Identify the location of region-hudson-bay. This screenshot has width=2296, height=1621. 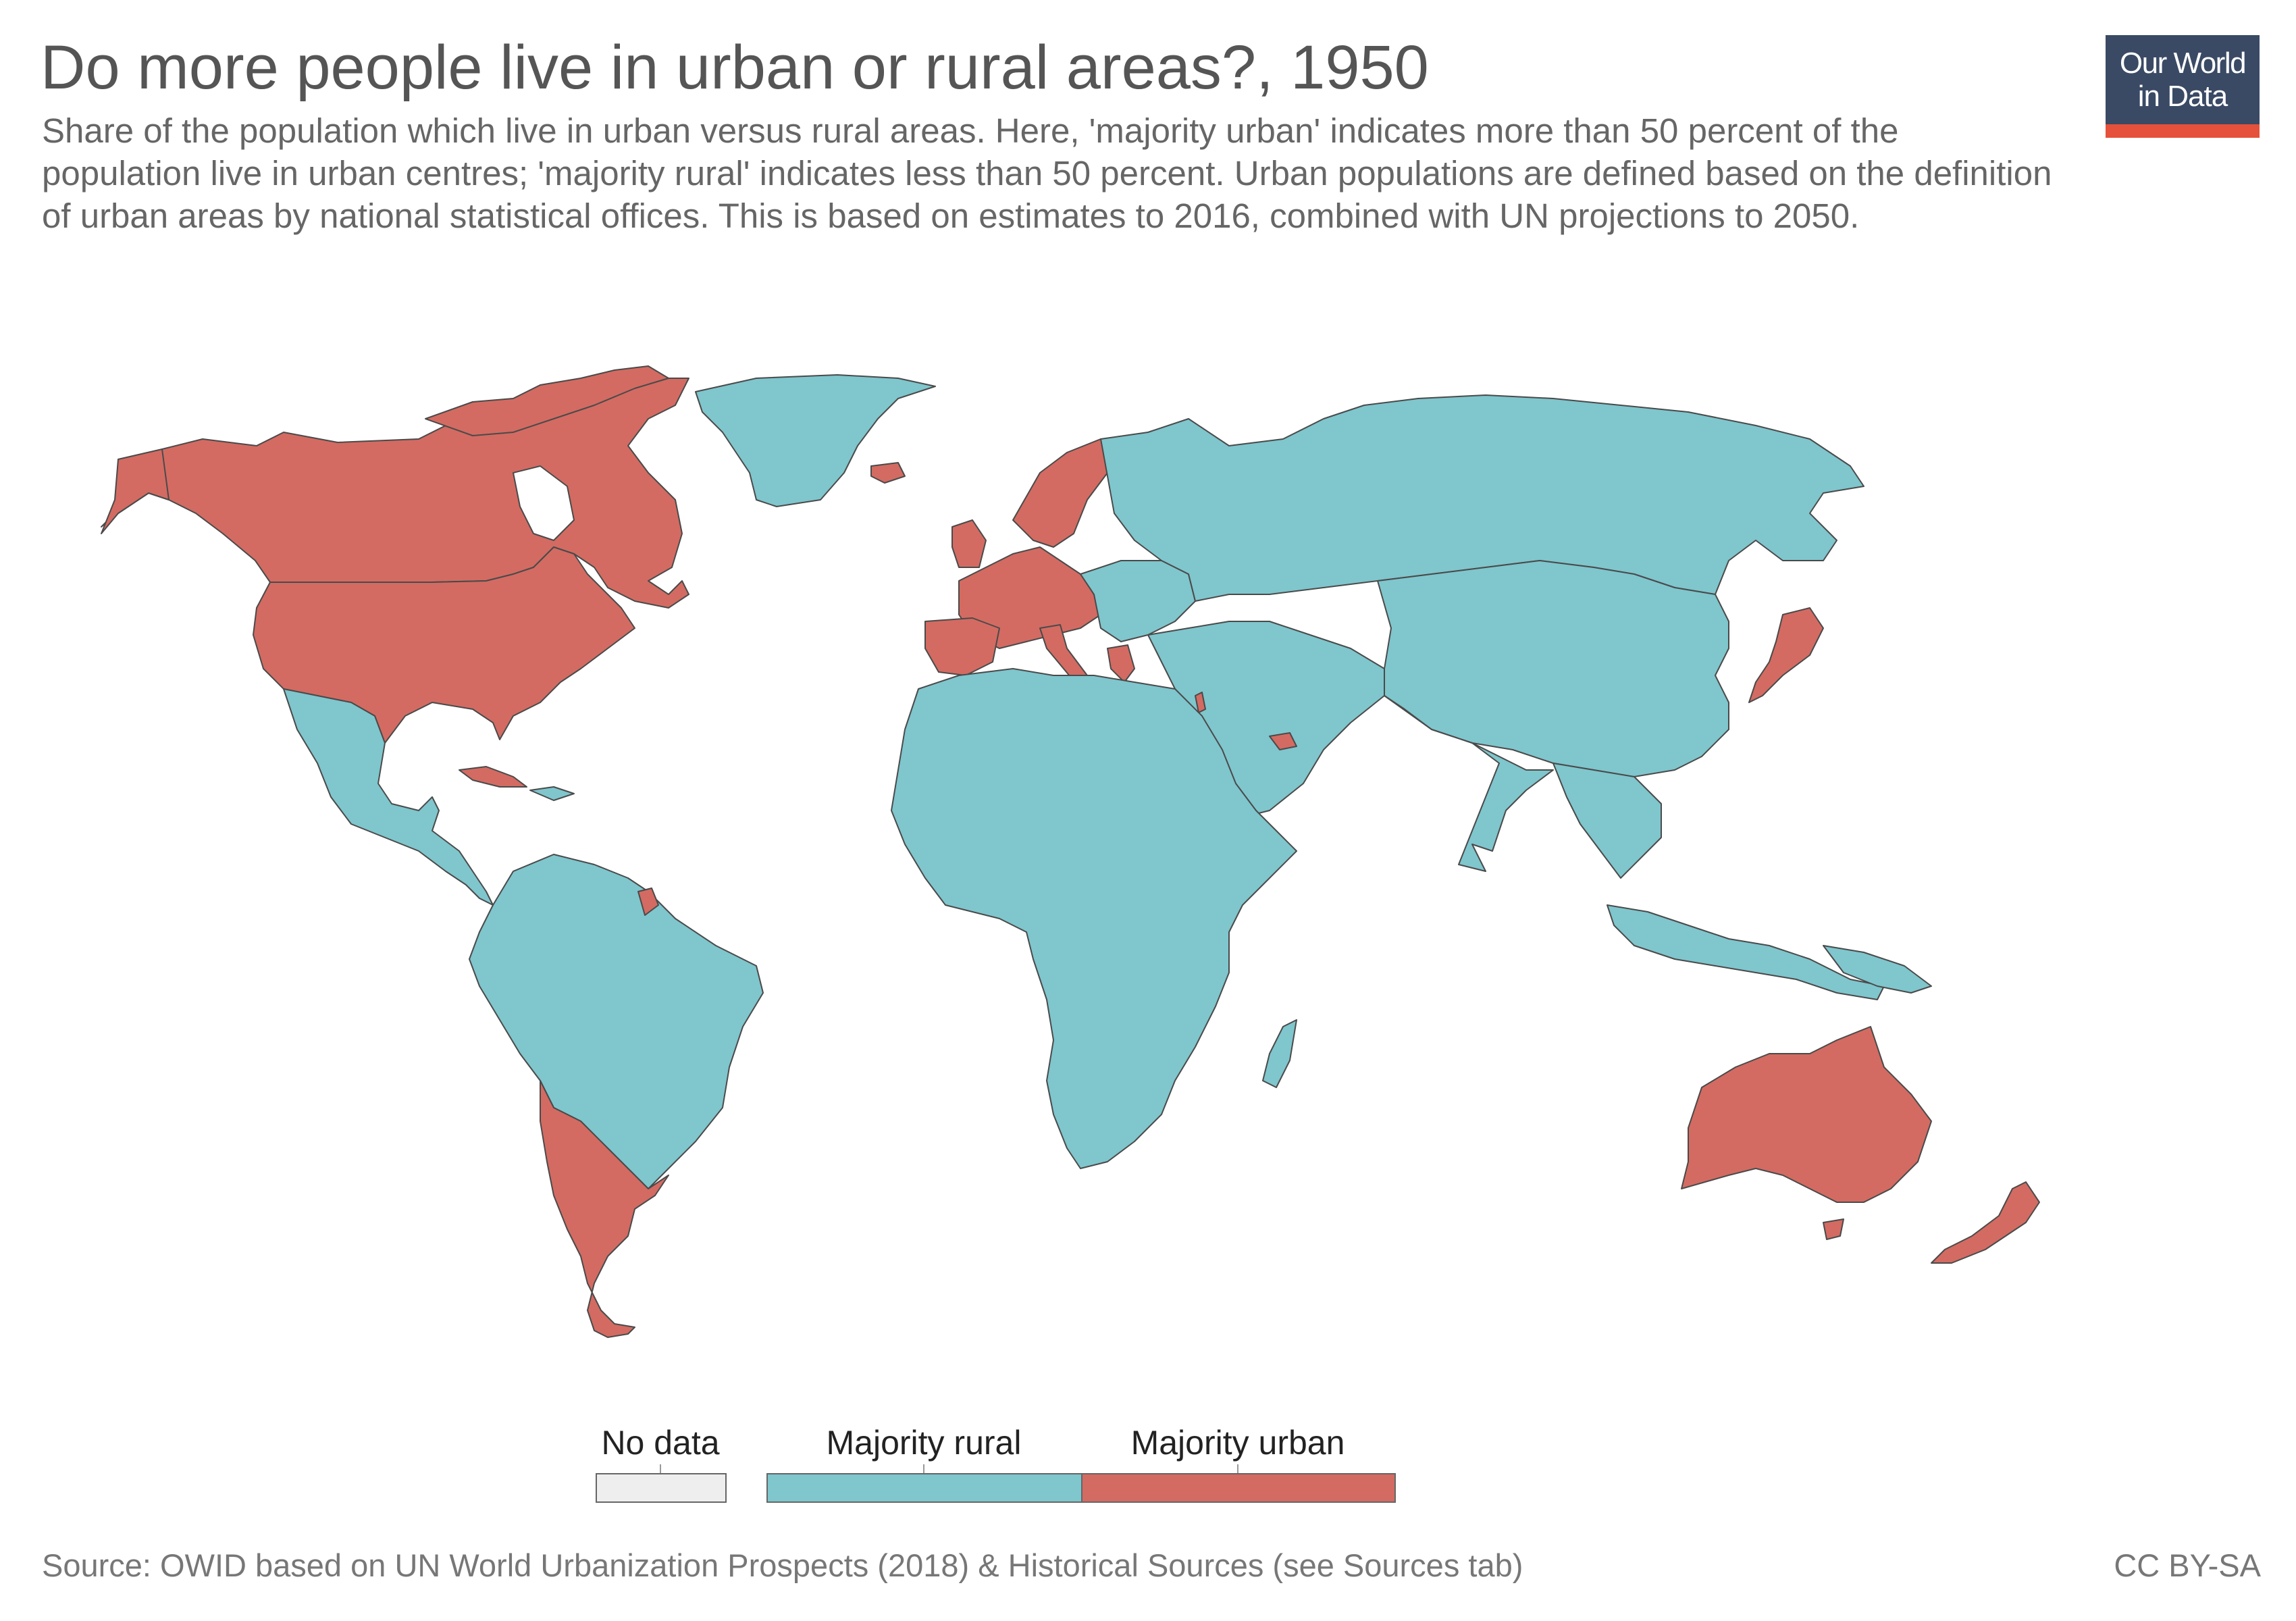
(544, 503).